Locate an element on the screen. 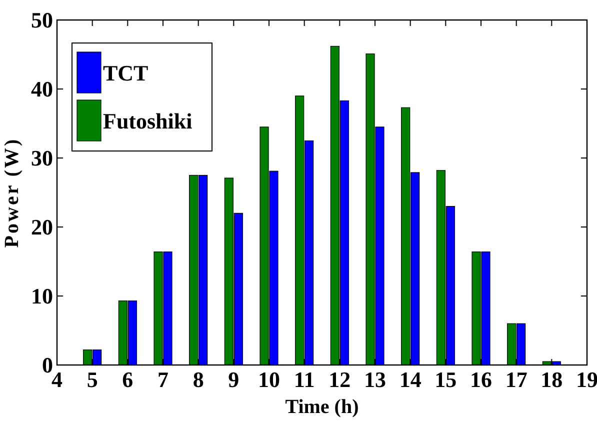 The width and height of the screenshot is (597, 425). x-tick-label: 8 is located at coordinates (198, 379).